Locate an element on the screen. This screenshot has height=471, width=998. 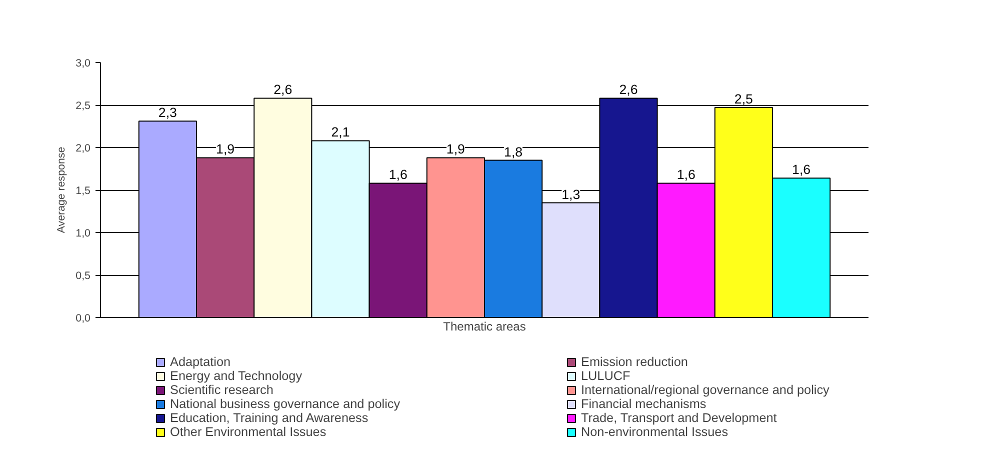
legend-label: Energy and Technology is located at coordinates (237, 376).